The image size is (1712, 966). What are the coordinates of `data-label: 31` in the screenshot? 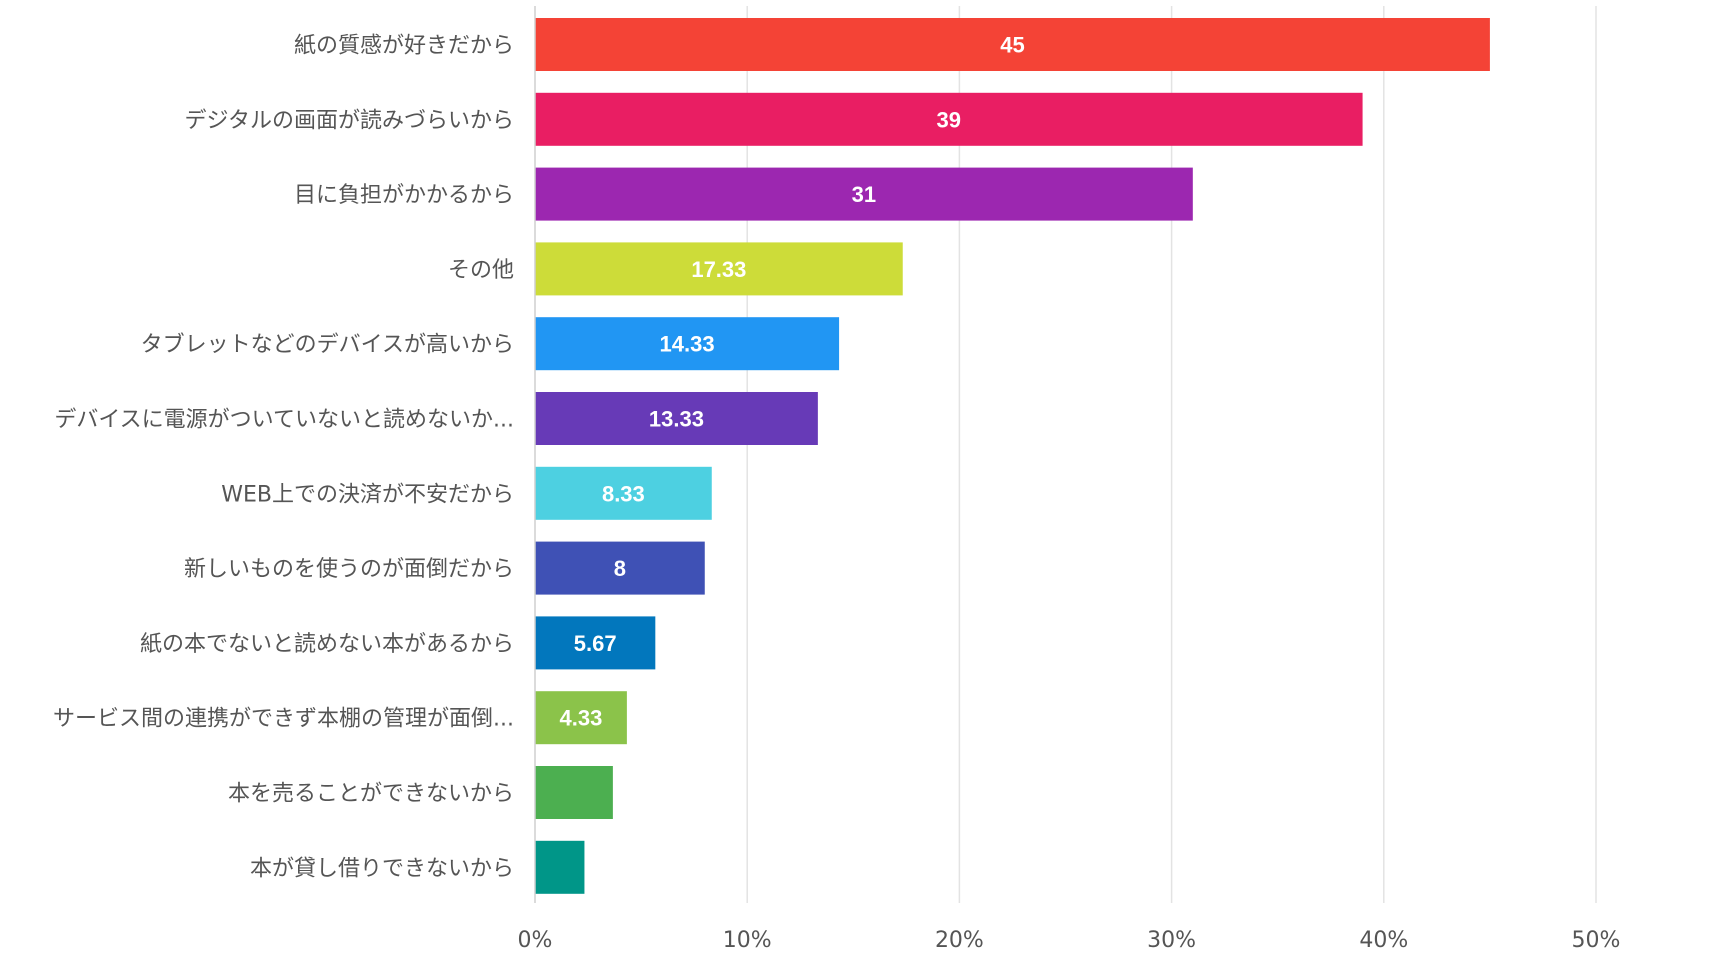 It's located at (864, 194).